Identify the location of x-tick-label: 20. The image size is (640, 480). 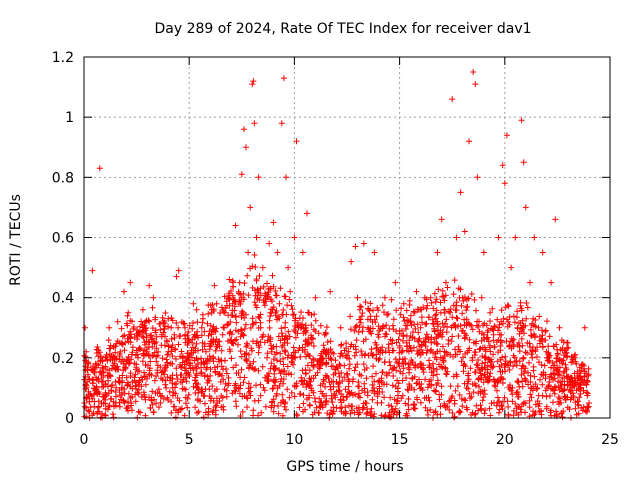
(505, 440).